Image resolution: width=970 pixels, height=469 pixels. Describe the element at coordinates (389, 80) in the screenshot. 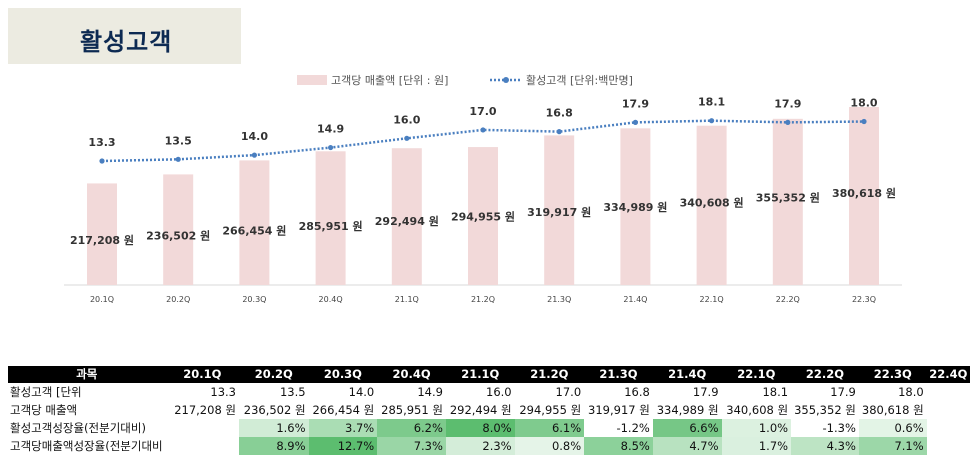

I see `legend-bar-label: 고객당 매출액 [단위 : 원]` at that location.